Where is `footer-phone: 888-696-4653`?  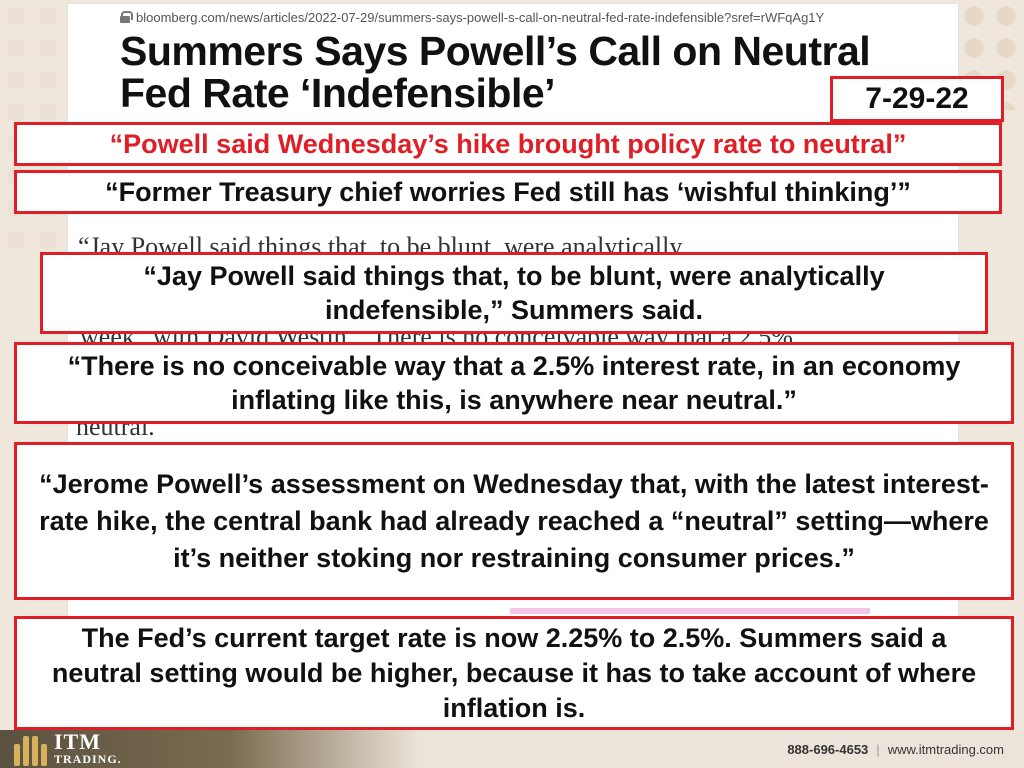
footer-phone: 888-696-4653 is located at coordinates (828, 749).